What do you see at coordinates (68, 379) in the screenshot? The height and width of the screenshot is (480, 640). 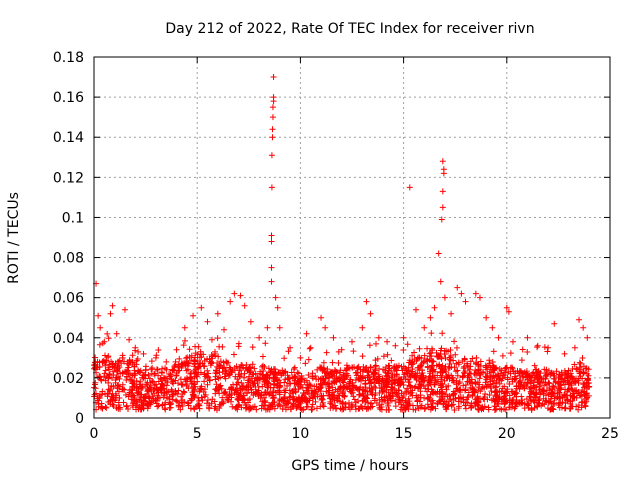 I see `y-tick-label: 0.02` at bounding box center [68, 379].